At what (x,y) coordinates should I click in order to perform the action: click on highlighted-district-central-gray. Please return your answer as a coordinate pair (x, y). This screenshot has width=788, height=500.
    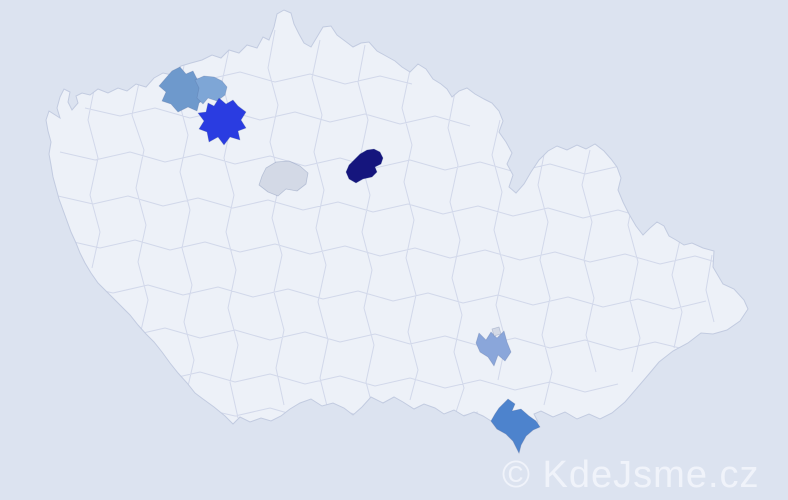
    Looking at the image, I should click on (283, 178).